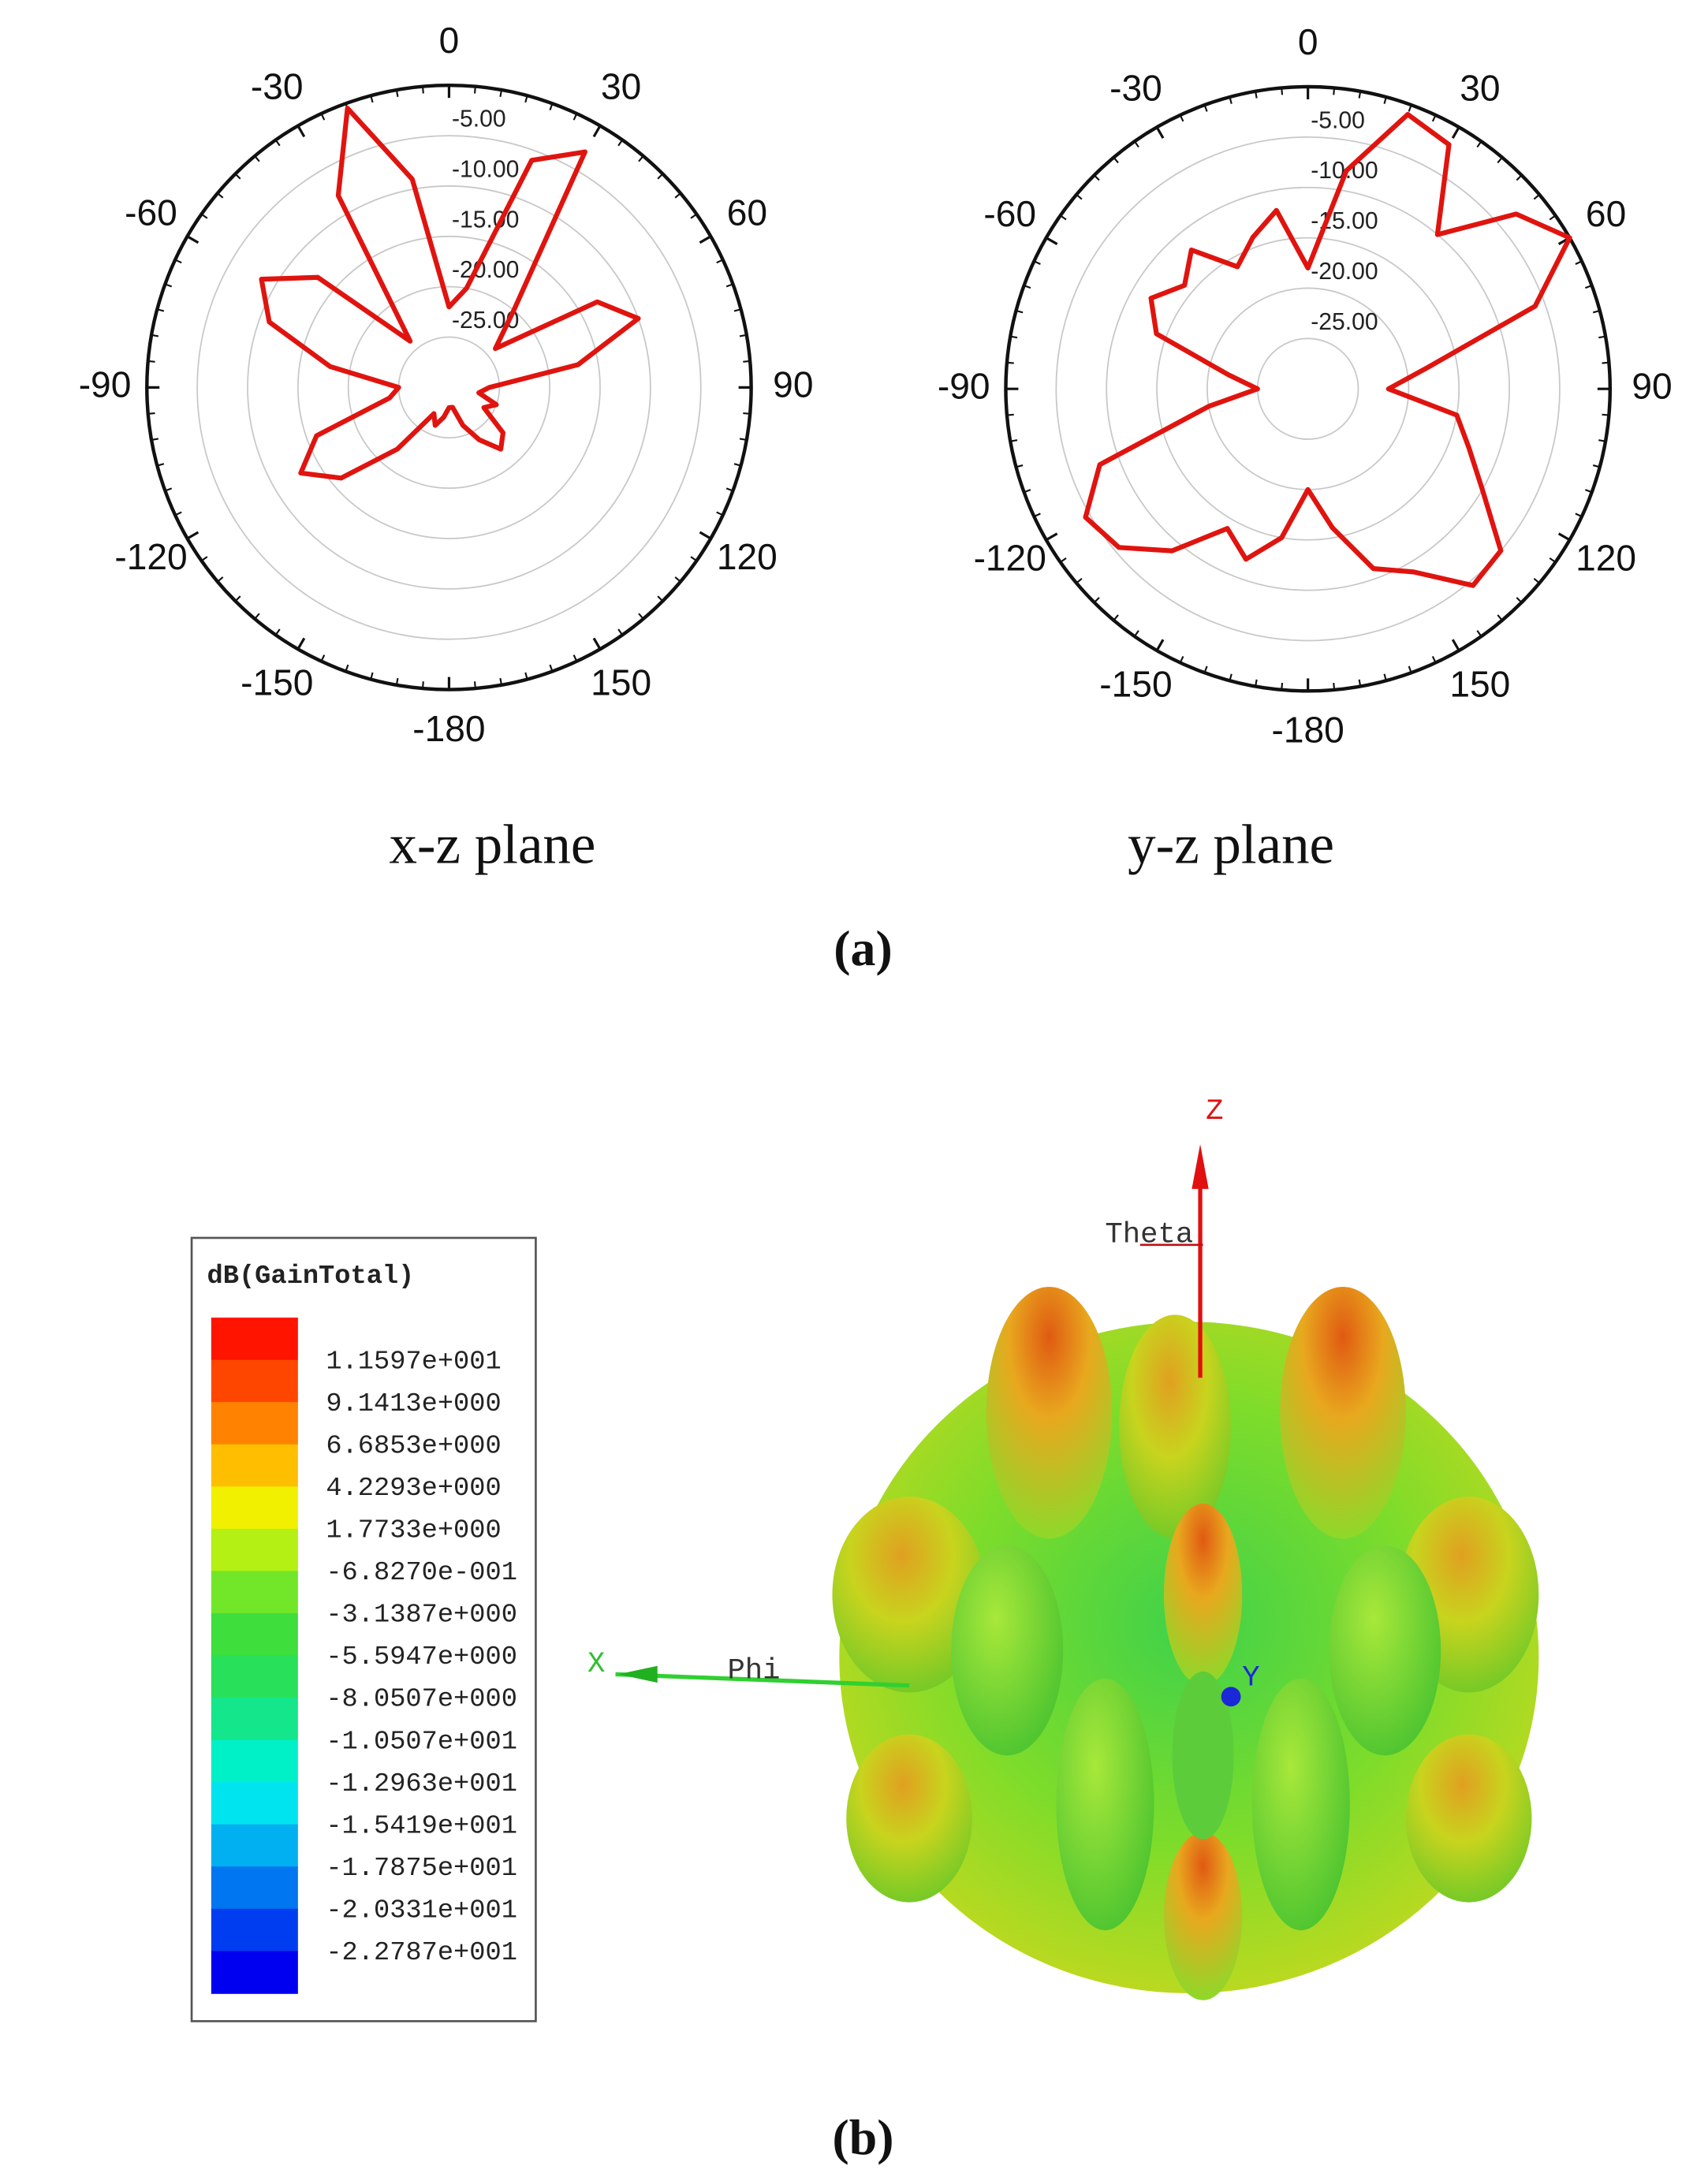 Image resolution: width=1708 pixels, height=2177 pixels. I want to click on y-axis, so click(1231, 1697).